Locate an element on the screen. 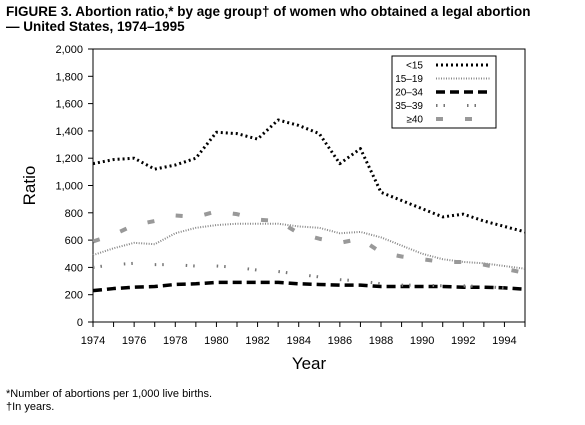  y-axis-label: Ratio is located at coordinates (29, 186).